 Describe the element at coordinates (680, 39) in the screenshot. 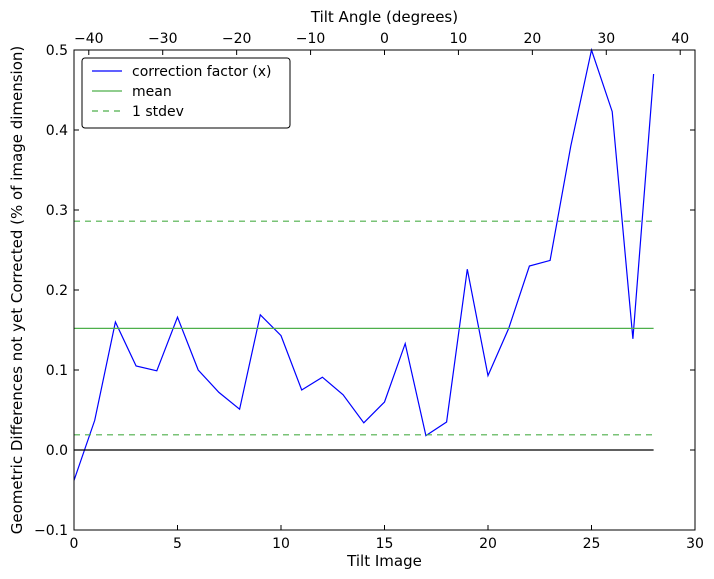

I see `top-tick-label: 40` at that location.